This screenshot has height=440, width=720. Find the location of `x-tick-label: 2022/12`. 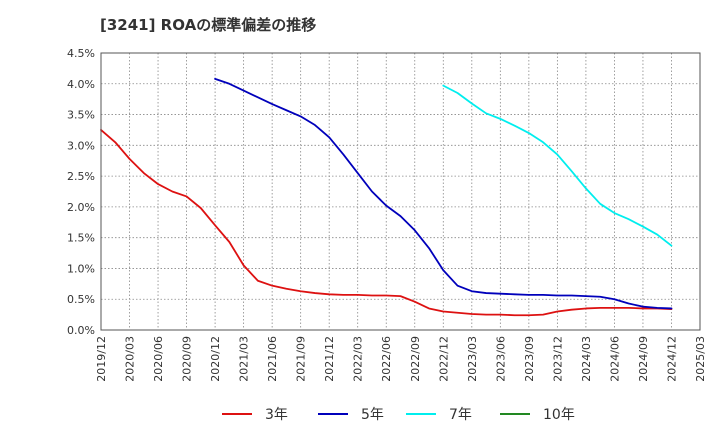

x-tick-label: 2022/12 is located at coordinates (443, 359).